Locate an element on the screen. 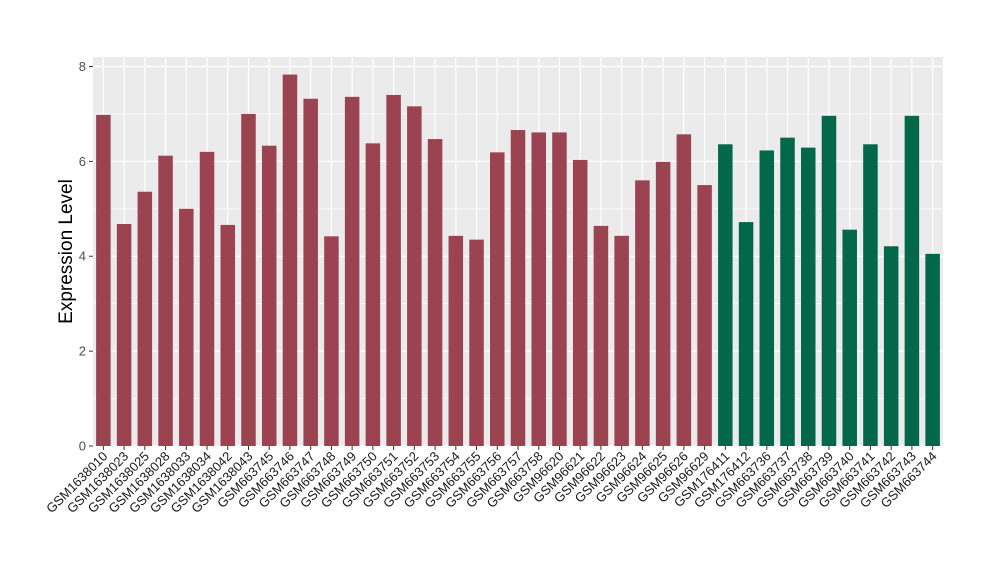 The width and height of the screenshot is (1000, 585). bar-GSM96622 is located at coordinates (601, 335).